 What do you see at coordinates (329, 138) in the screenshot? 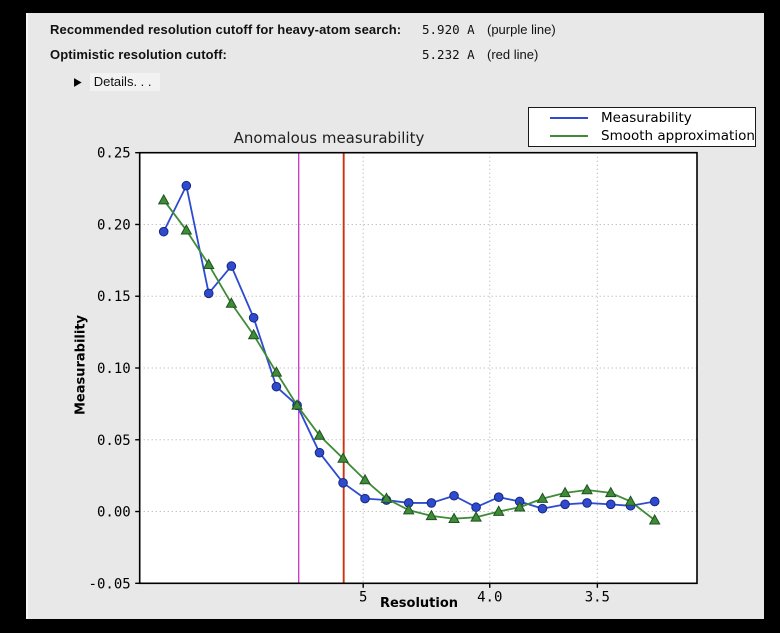
I see `chart-title: Anomalous measurability` at bounding box center [329, 138].